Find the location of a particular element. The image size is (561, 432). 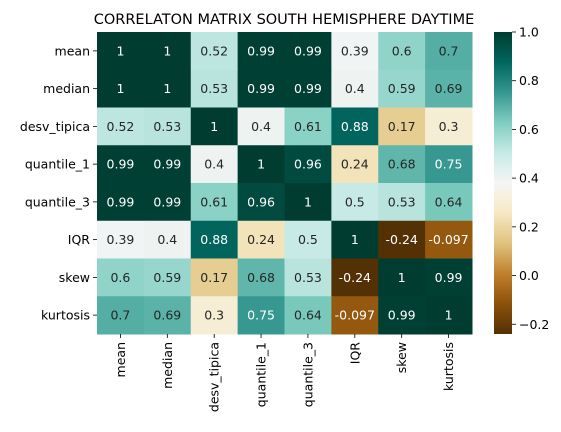

colorbar-tick-label: 0.2 is located at coordinates (529, 226).